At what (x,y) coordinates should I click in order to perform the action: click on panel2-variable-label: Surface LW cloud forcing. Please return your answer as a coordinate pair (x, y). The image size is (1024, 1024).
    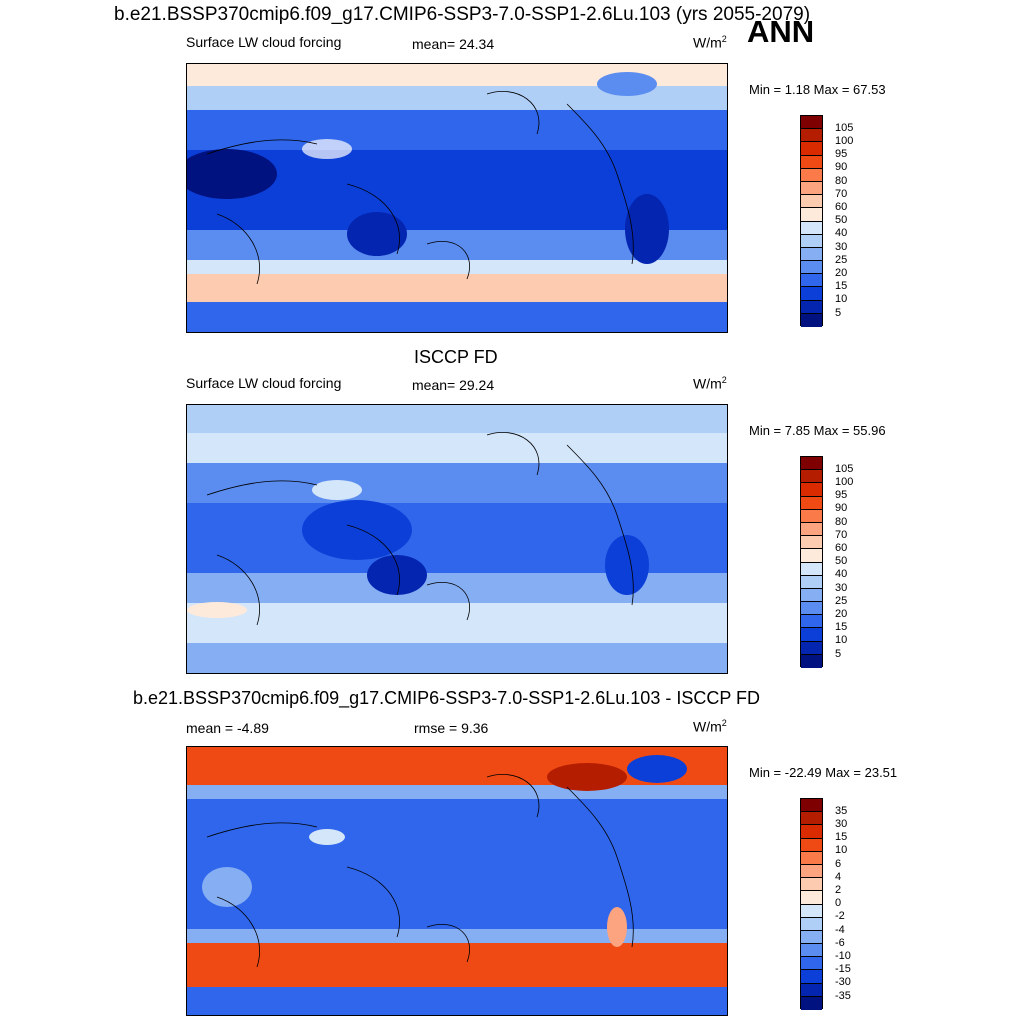
    Looking at the image, I should click on (264, 383).